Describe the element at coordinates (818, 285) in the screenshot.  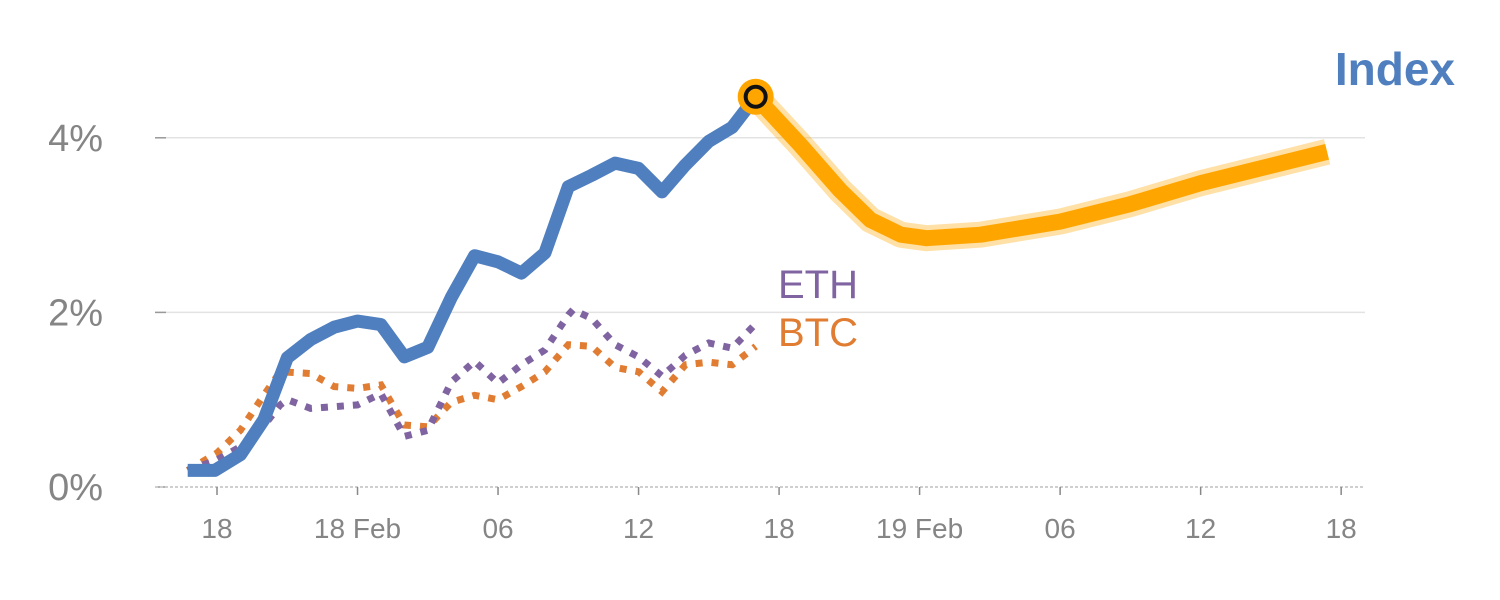
I see `eth-label: ETH` at that location.